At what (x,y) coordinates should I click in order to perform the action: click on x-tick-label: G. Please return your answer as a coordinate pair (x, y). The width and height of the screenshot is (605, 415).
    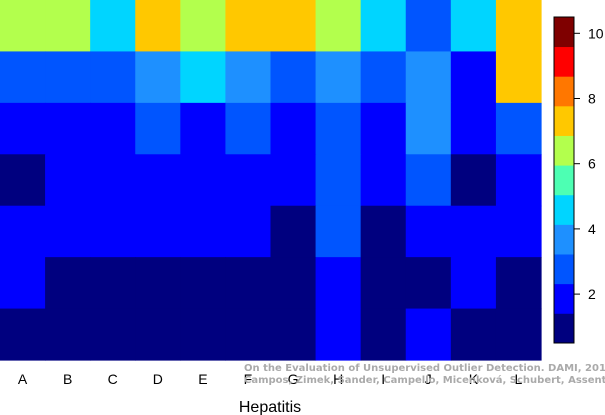
    Looking at the image, I should click on (293, 379).